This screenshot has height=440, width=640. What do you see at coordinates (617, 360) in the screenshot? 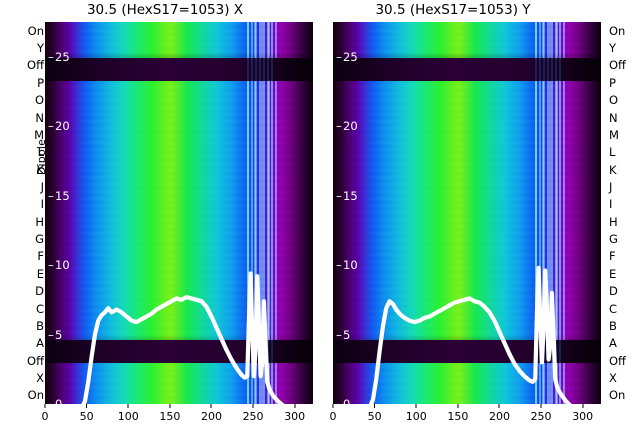
I see `category-label-right-19: Off` at bounding box center [617, 360].